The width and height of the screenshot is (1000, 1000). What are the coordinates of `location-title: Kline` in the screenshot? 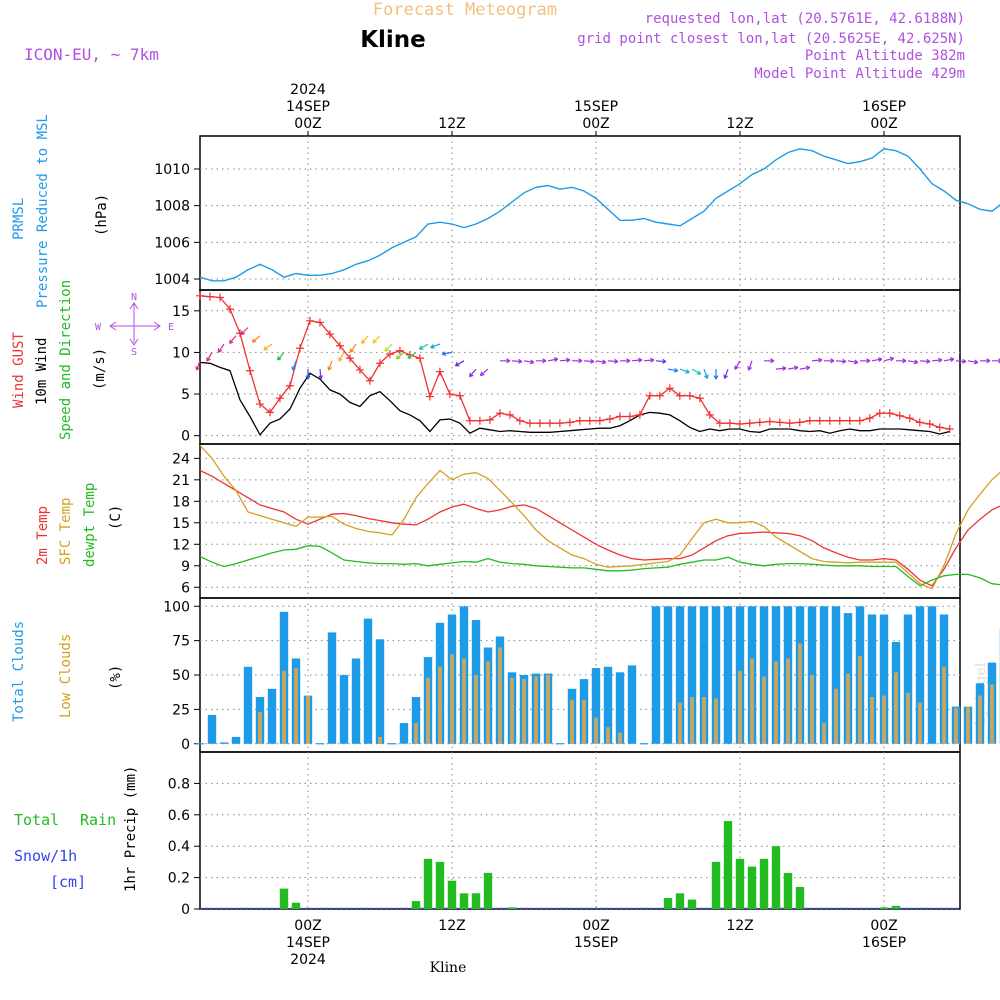 It's located at (393, 40).